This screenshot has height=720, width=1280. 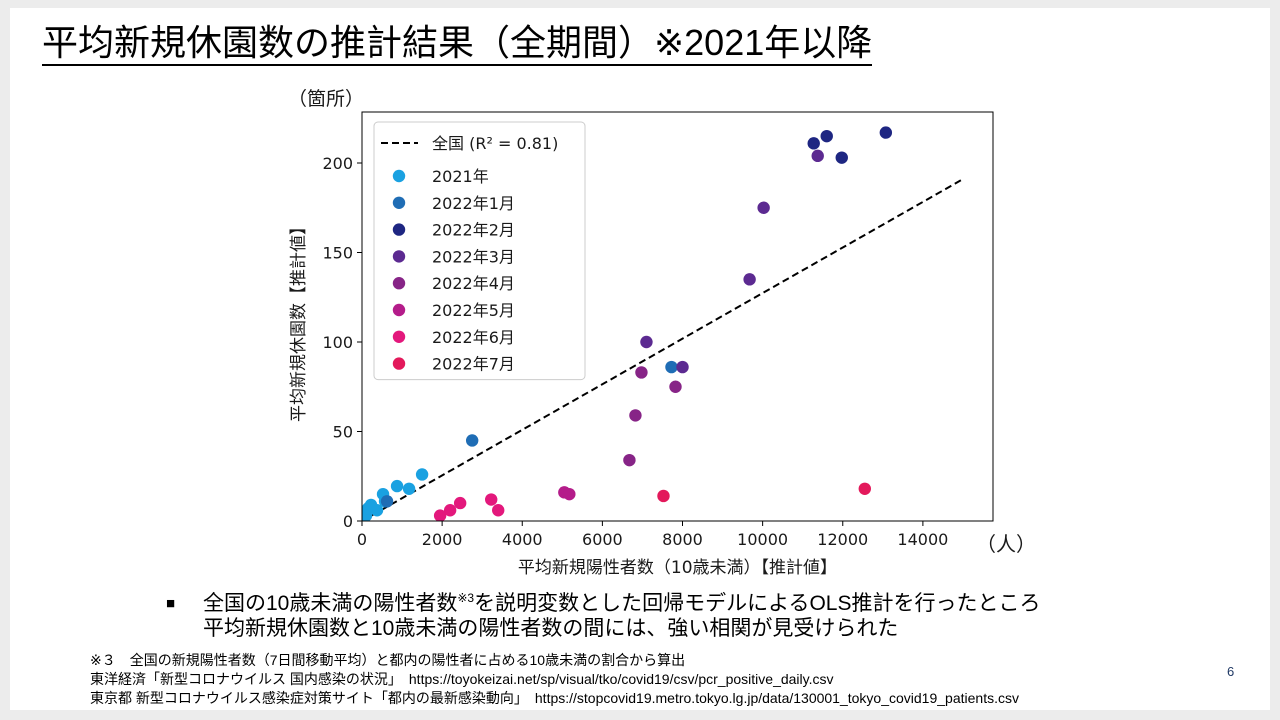 What do you see at coordinates (1006, 544) in the screenshot?
I see `x-unit-label: （人）` at bounding box center [1006, 544].